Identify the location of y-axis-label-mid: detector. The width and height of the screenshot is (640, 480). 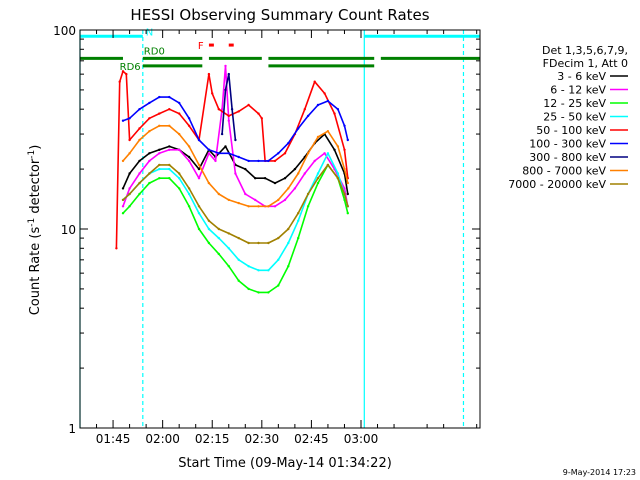
(35, 188).